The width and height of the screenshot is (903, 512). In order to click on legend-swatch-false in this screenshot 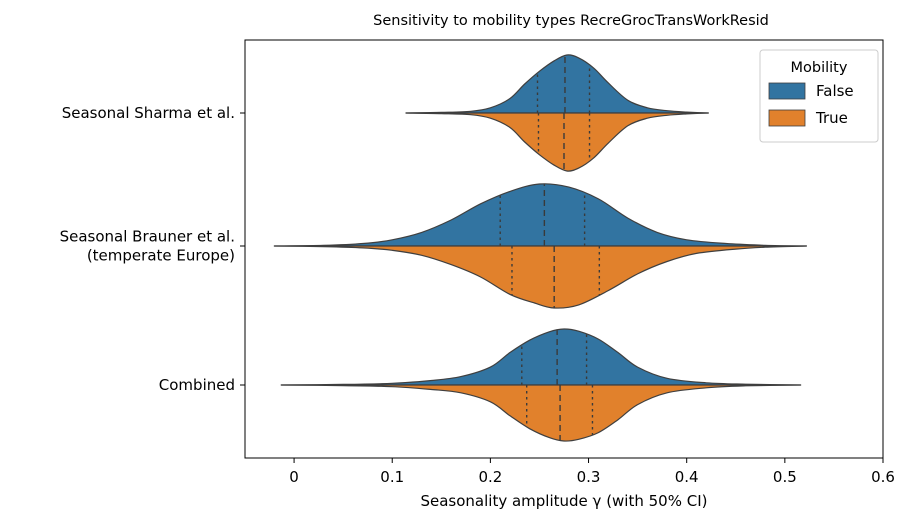, I will do `click(787, 91)`.